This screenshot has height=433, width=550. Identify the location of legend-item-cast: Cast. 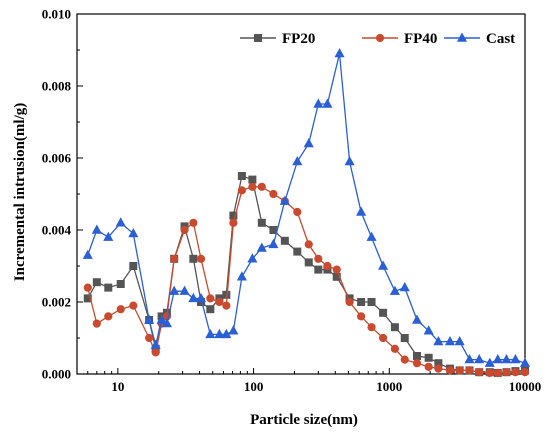
(479, 39).